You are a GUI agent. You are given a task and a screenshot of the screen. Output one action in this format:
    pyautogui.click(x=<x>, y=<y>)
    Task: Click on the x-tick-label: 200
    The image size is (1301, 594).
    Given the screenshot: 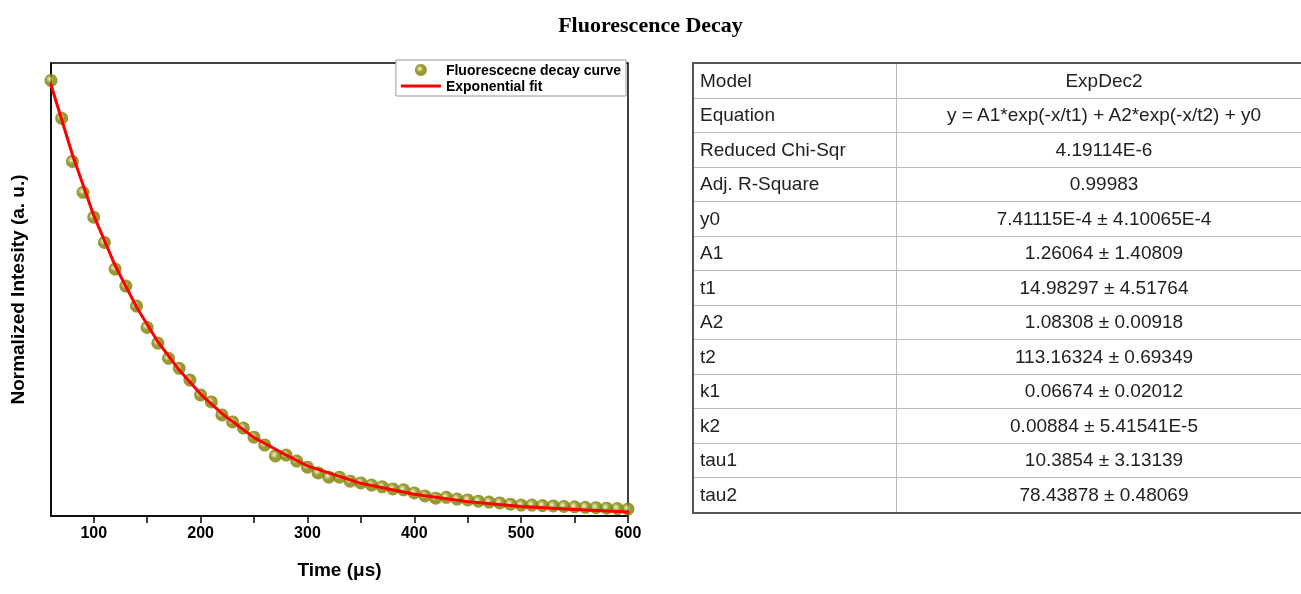 What is the action you would take?
    pyautogui.click(x=201, y=532)
    